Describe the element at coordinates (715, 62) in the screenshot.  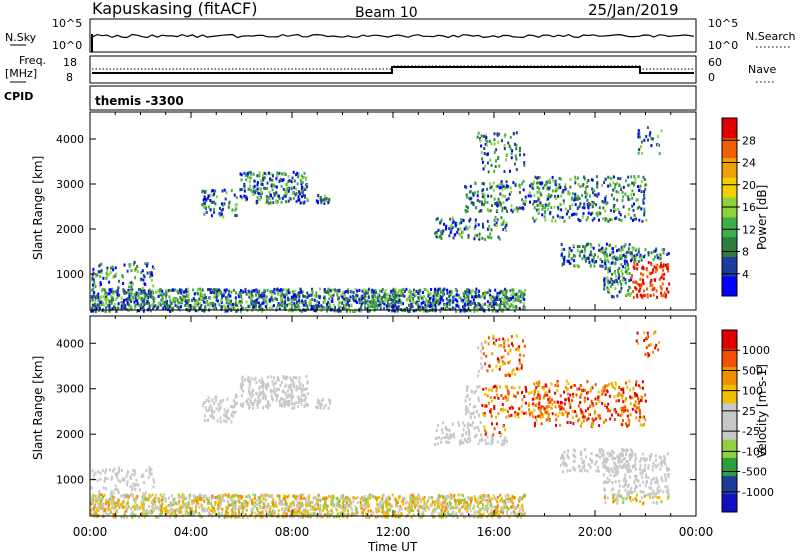
I see `nave-tick-top: 60` at that location.